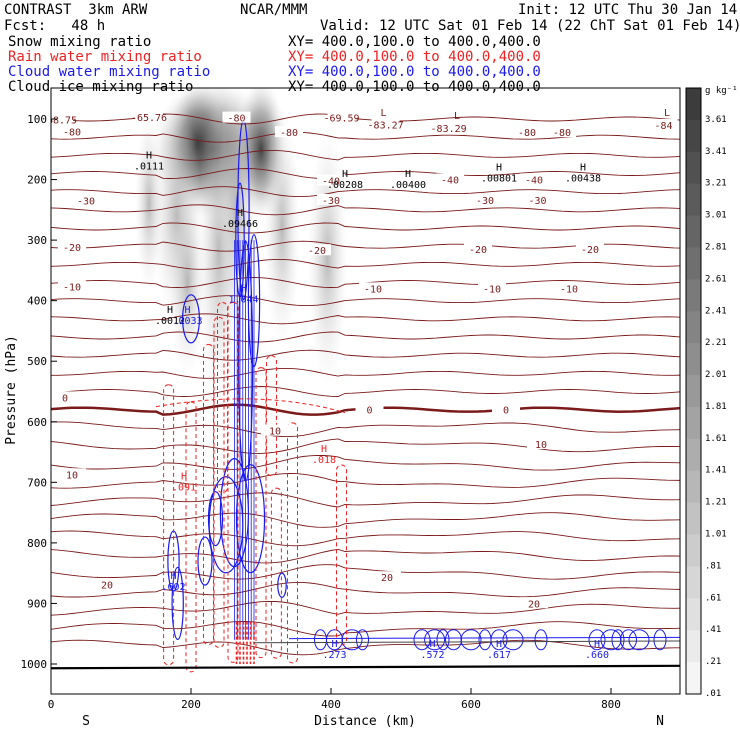  What do you see at coordinates (716, 184) in the screenshot?
I see `colorbar-label: 3.21` at bounding box center [716, 184].